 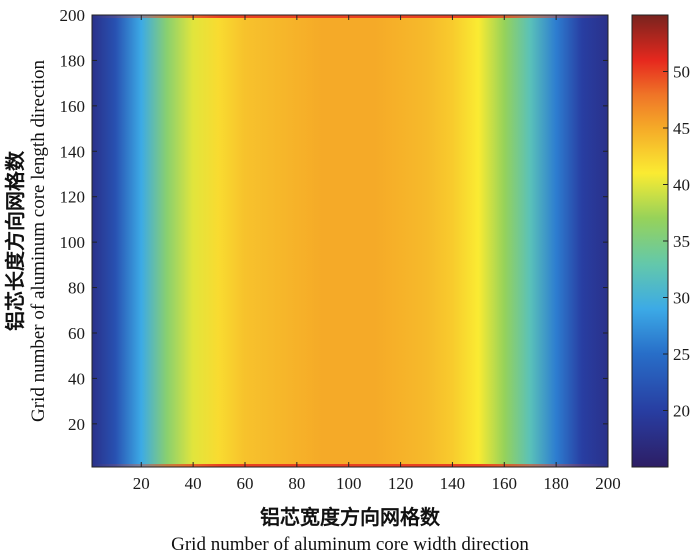 I want to click on colorbar-tick-label: 40, so click(x=681, y=185).